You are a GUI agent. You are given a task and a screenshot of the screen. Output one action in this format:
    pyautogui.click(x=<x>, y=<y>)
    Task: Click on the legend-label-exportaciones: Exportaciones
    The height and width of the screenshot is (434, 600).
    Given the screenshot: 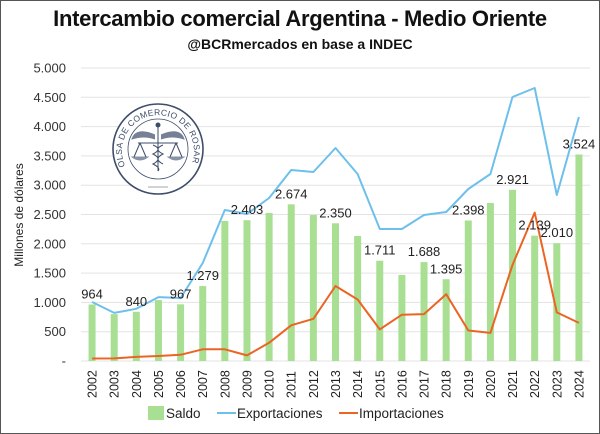 What is the action you would take?
    pyautogui.click(x=280, y=413)
    